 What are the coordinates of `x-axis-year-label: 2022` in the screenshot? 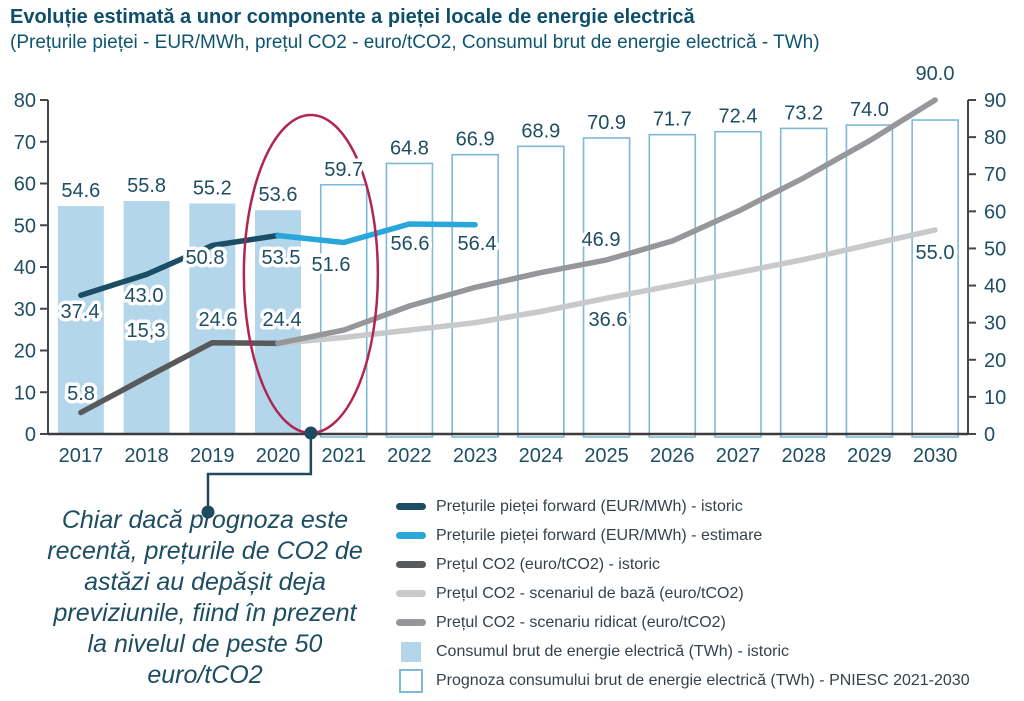 It's located at (409, 456).